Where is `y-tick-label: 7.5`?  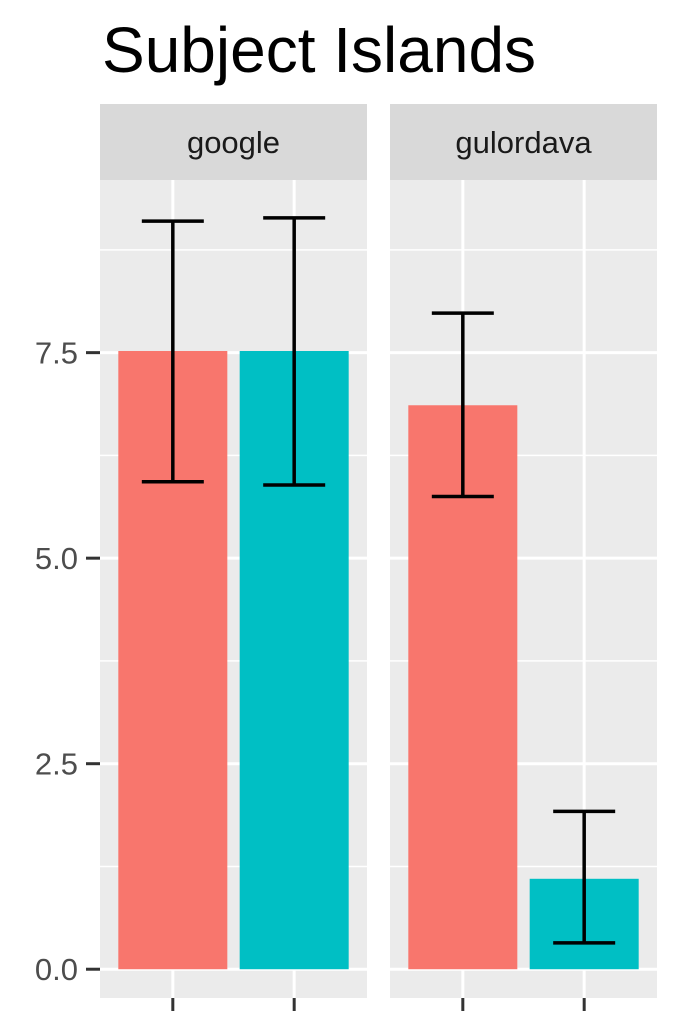 y-tick-label: 7.5 is located at coordinates (56, 353).